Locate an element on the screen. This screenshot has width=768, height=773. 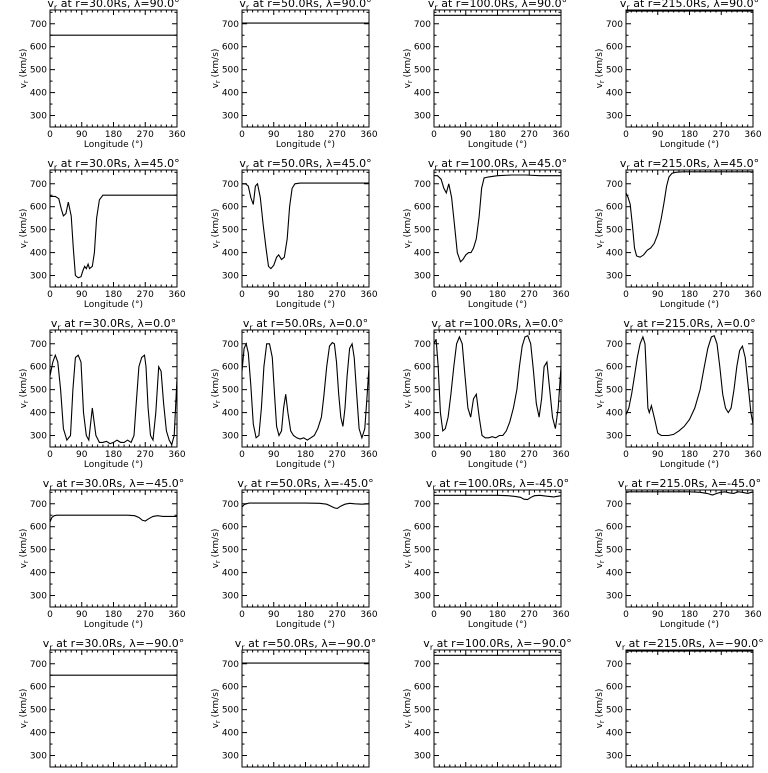
panel-title: vr at r=100.0Rs, λ=-45.0° is located at coordinates (497, 484).